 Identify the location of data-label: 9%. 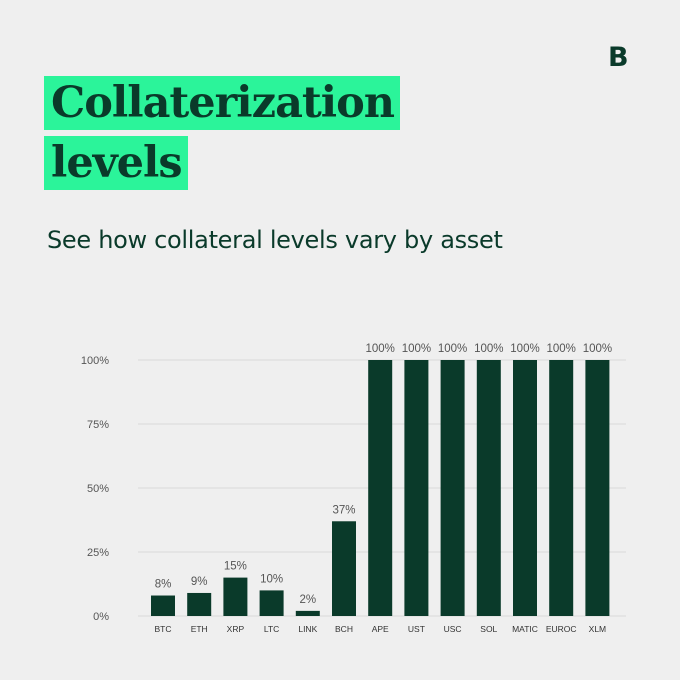
(199, 582).